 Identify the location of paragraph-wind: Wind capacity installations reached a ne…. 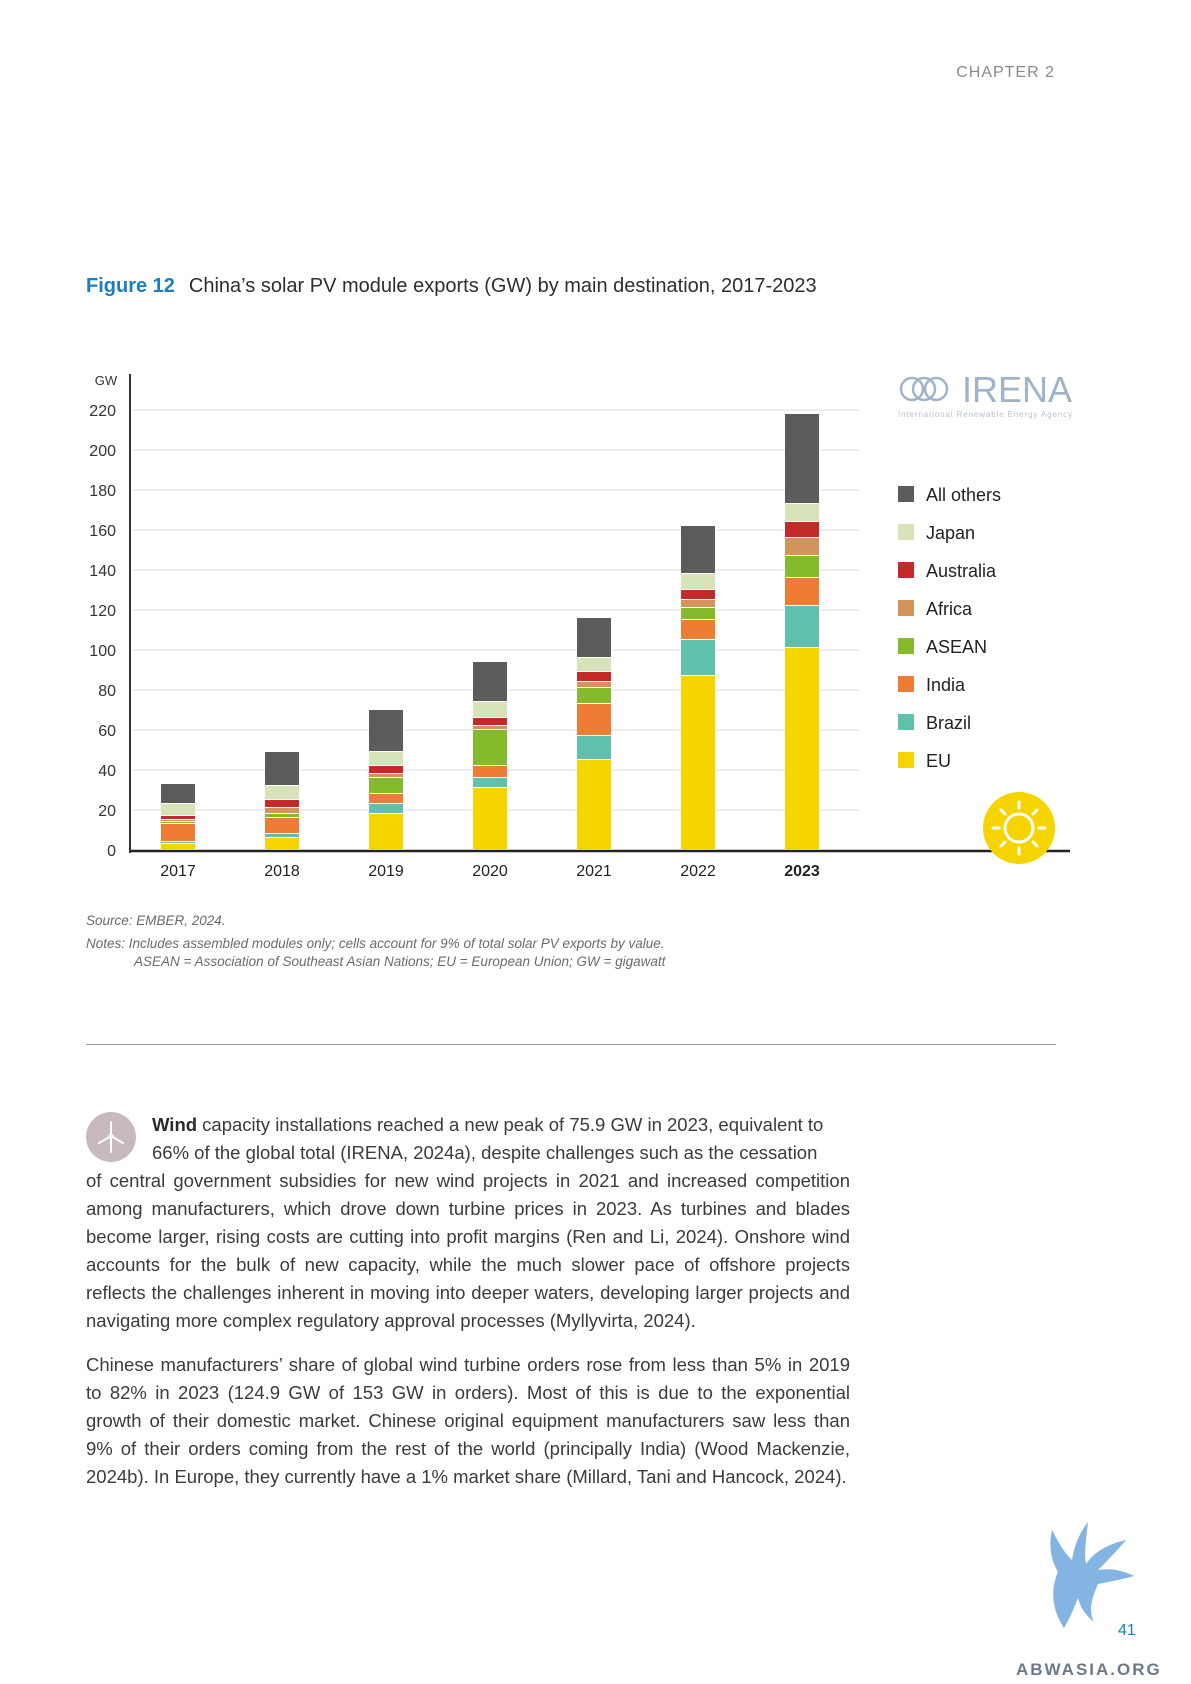
(468, 1223).